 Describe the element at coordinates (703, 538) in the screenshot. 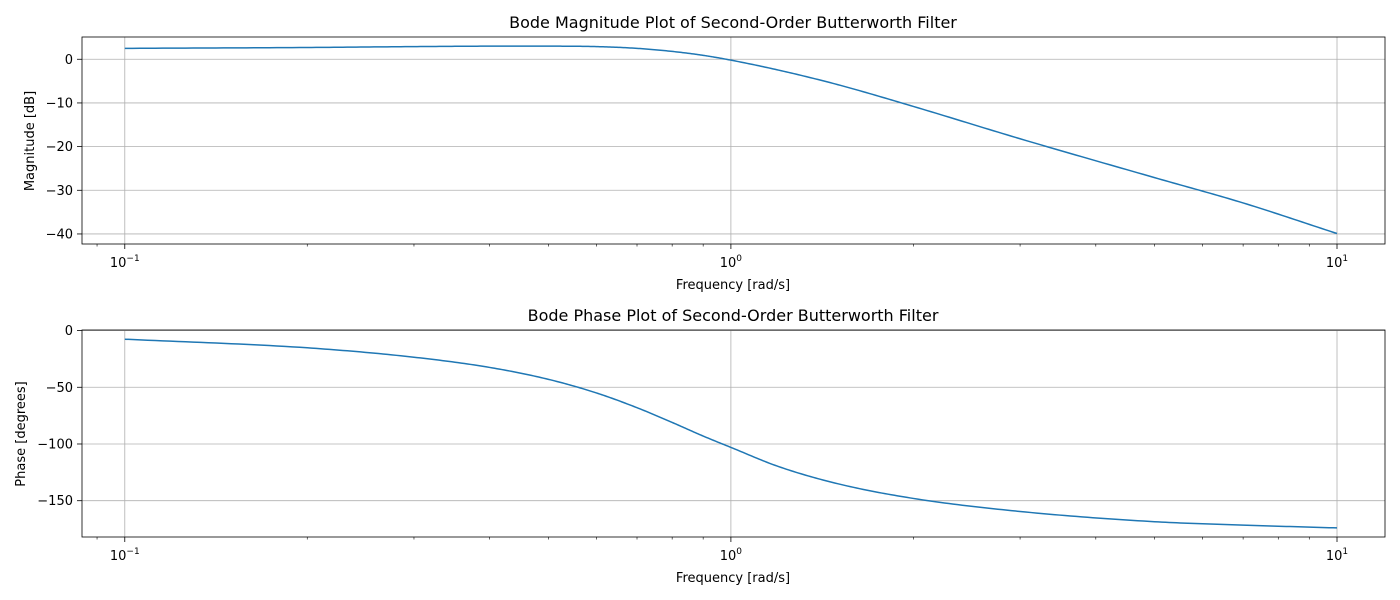

I see `phase-minor-ticks` at that location.